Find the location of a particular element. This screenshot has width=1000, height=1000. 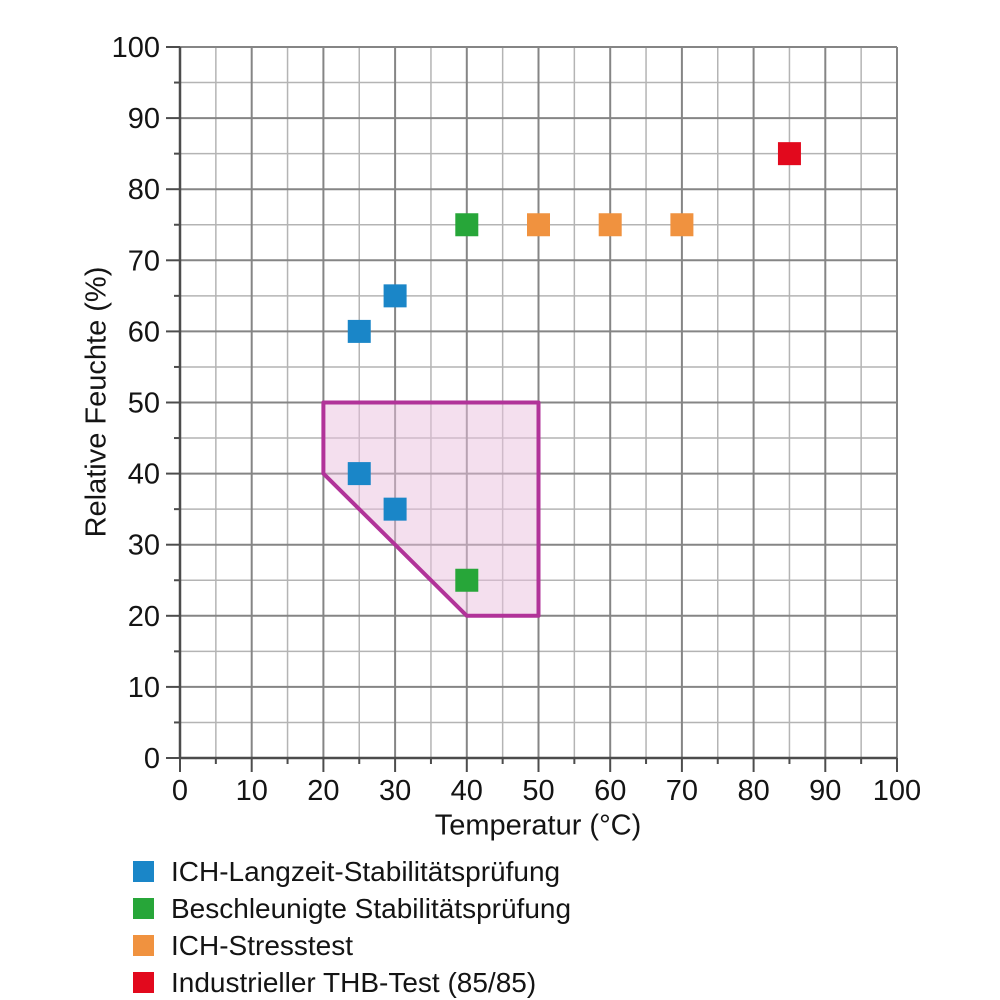

legend-label: ICH-Langzeit-Stabilitätsprüfung is located at coordinates (366, 871).